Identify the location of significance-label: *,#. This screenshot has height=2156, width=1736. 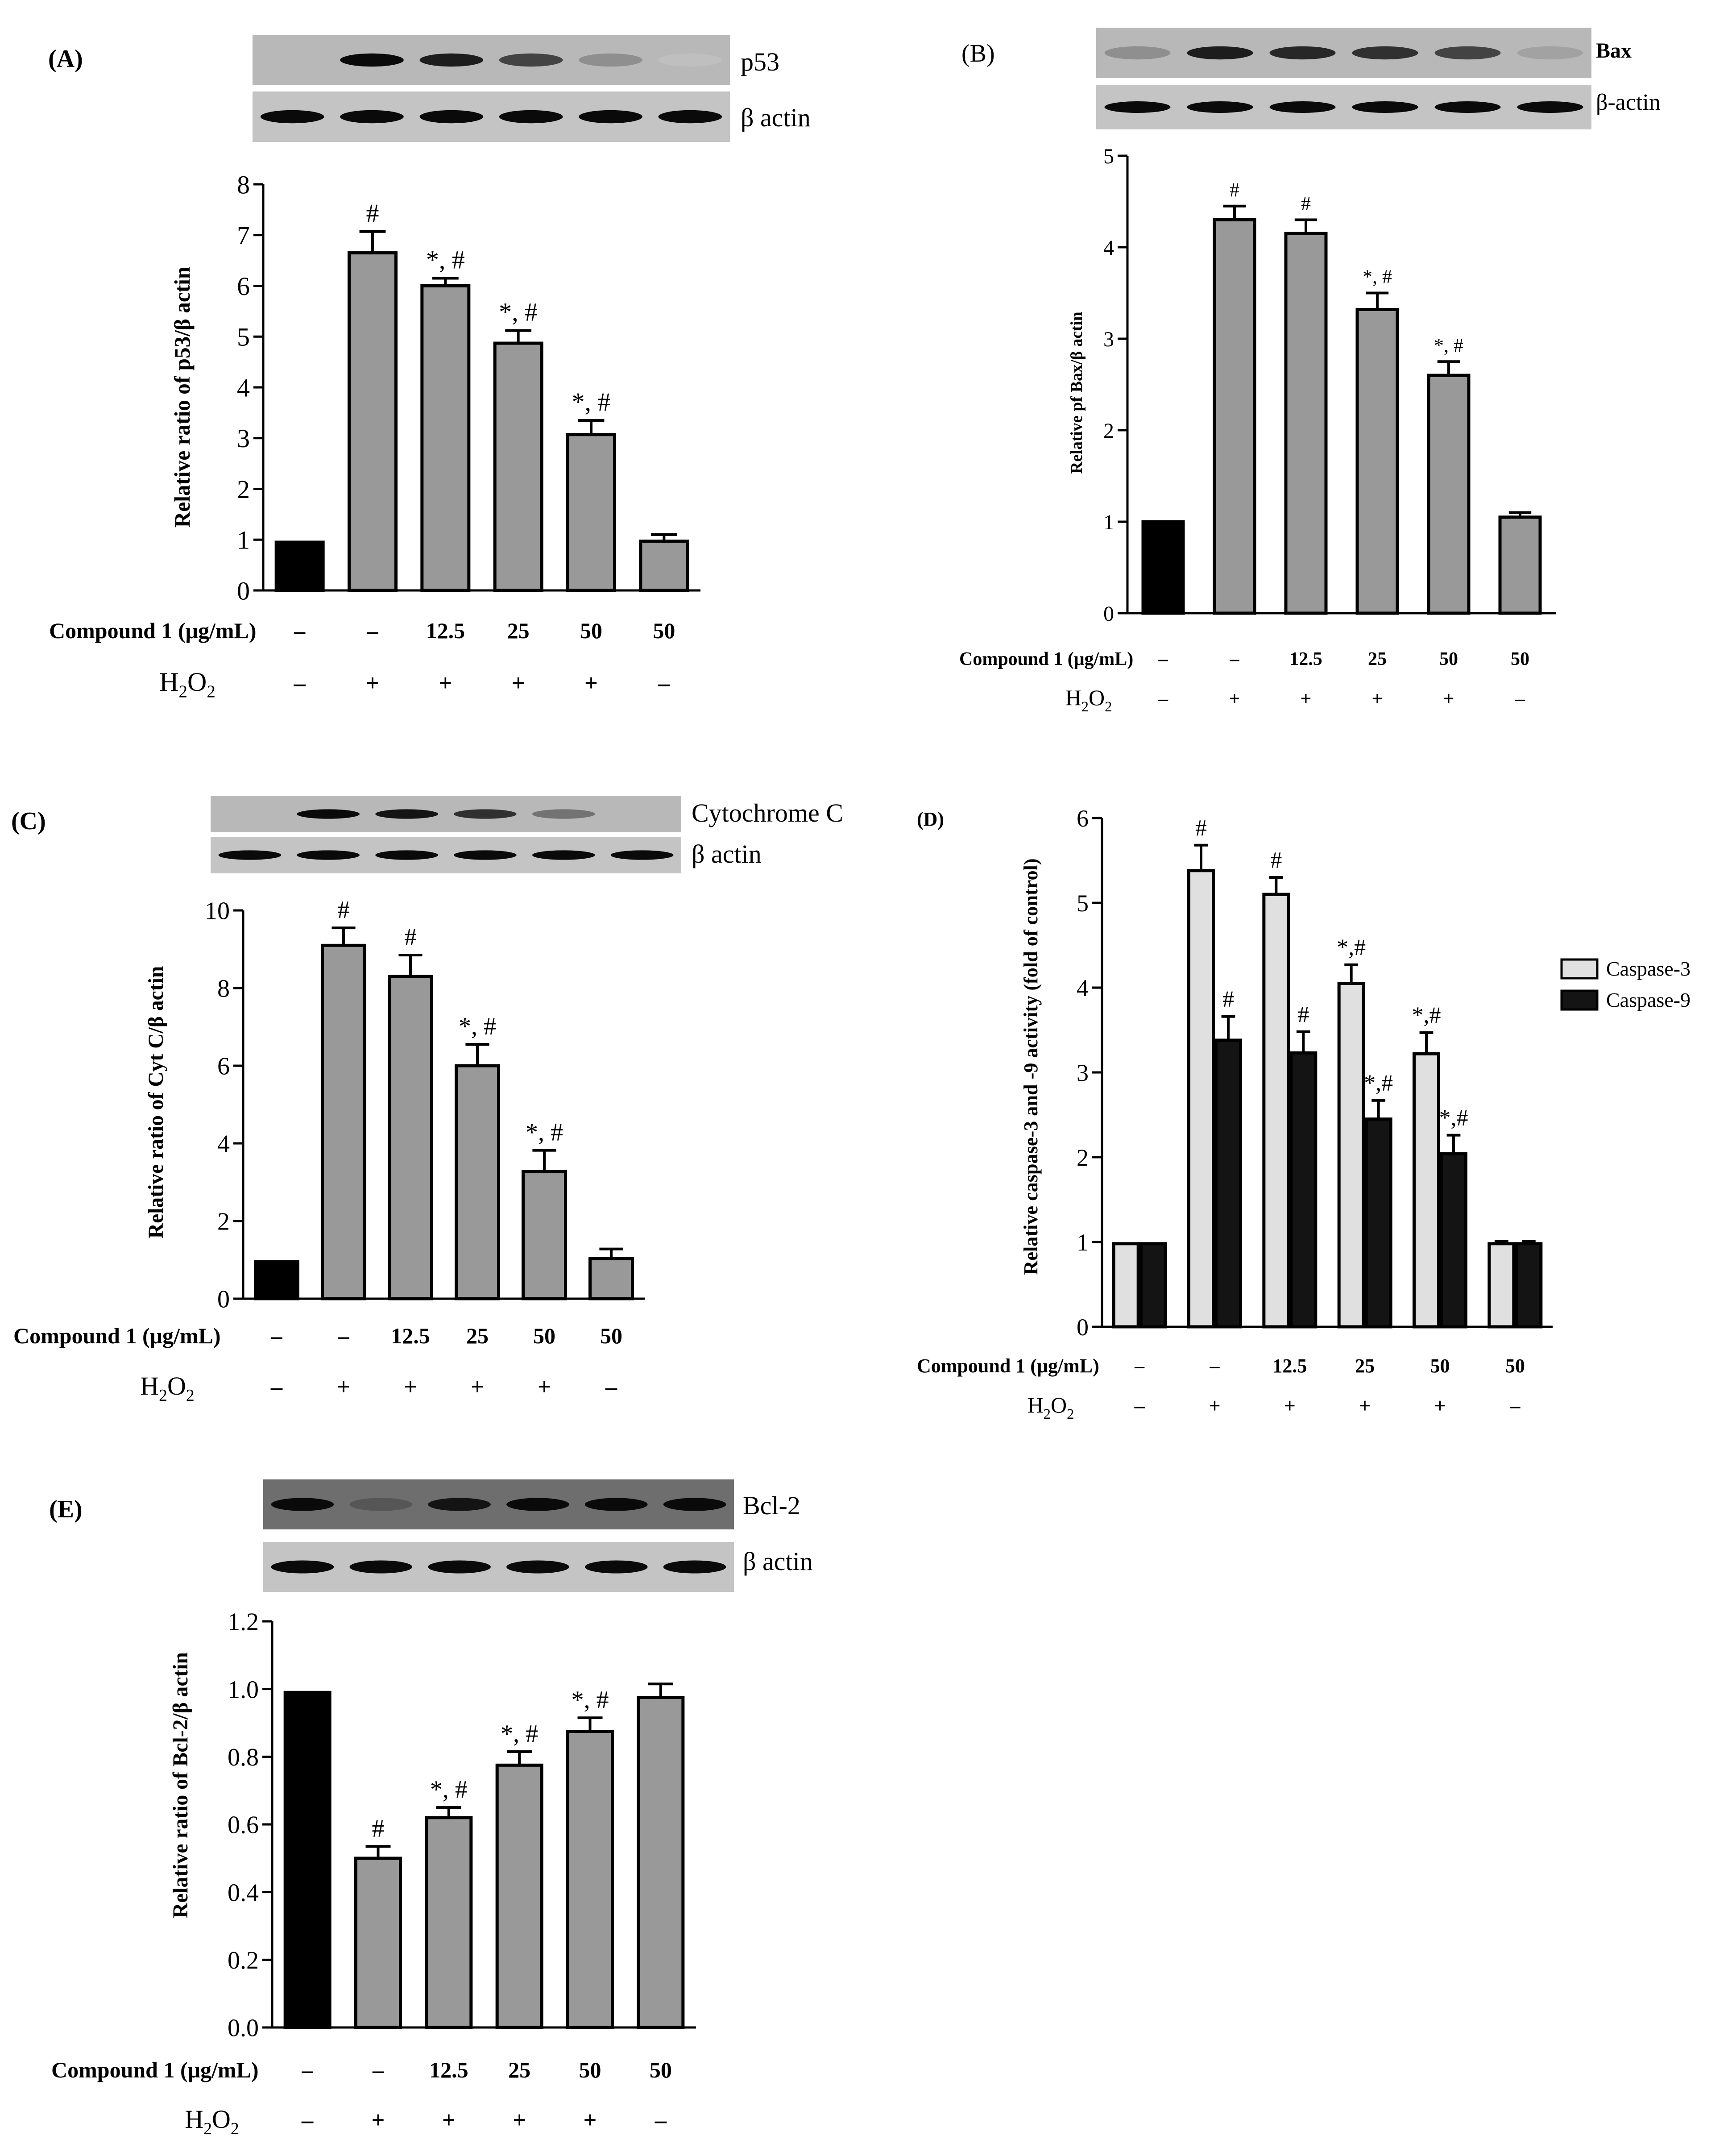
(1351, 948).